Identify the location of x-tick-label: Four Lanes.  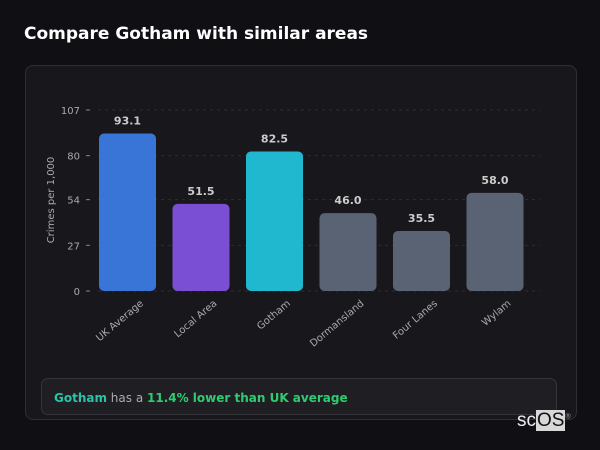
(415, 319).